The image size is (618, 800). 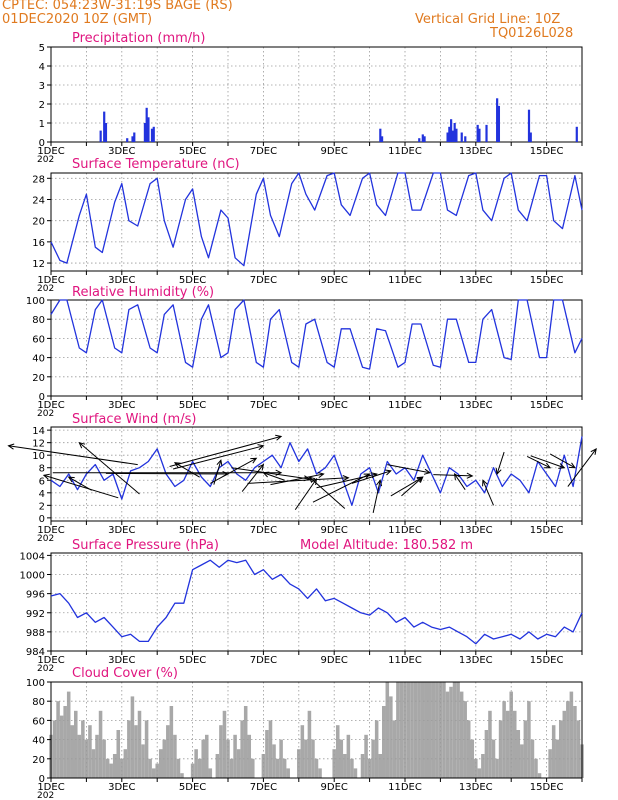 I want to click on y-tick-label: 984, so click(x=35, y=652).